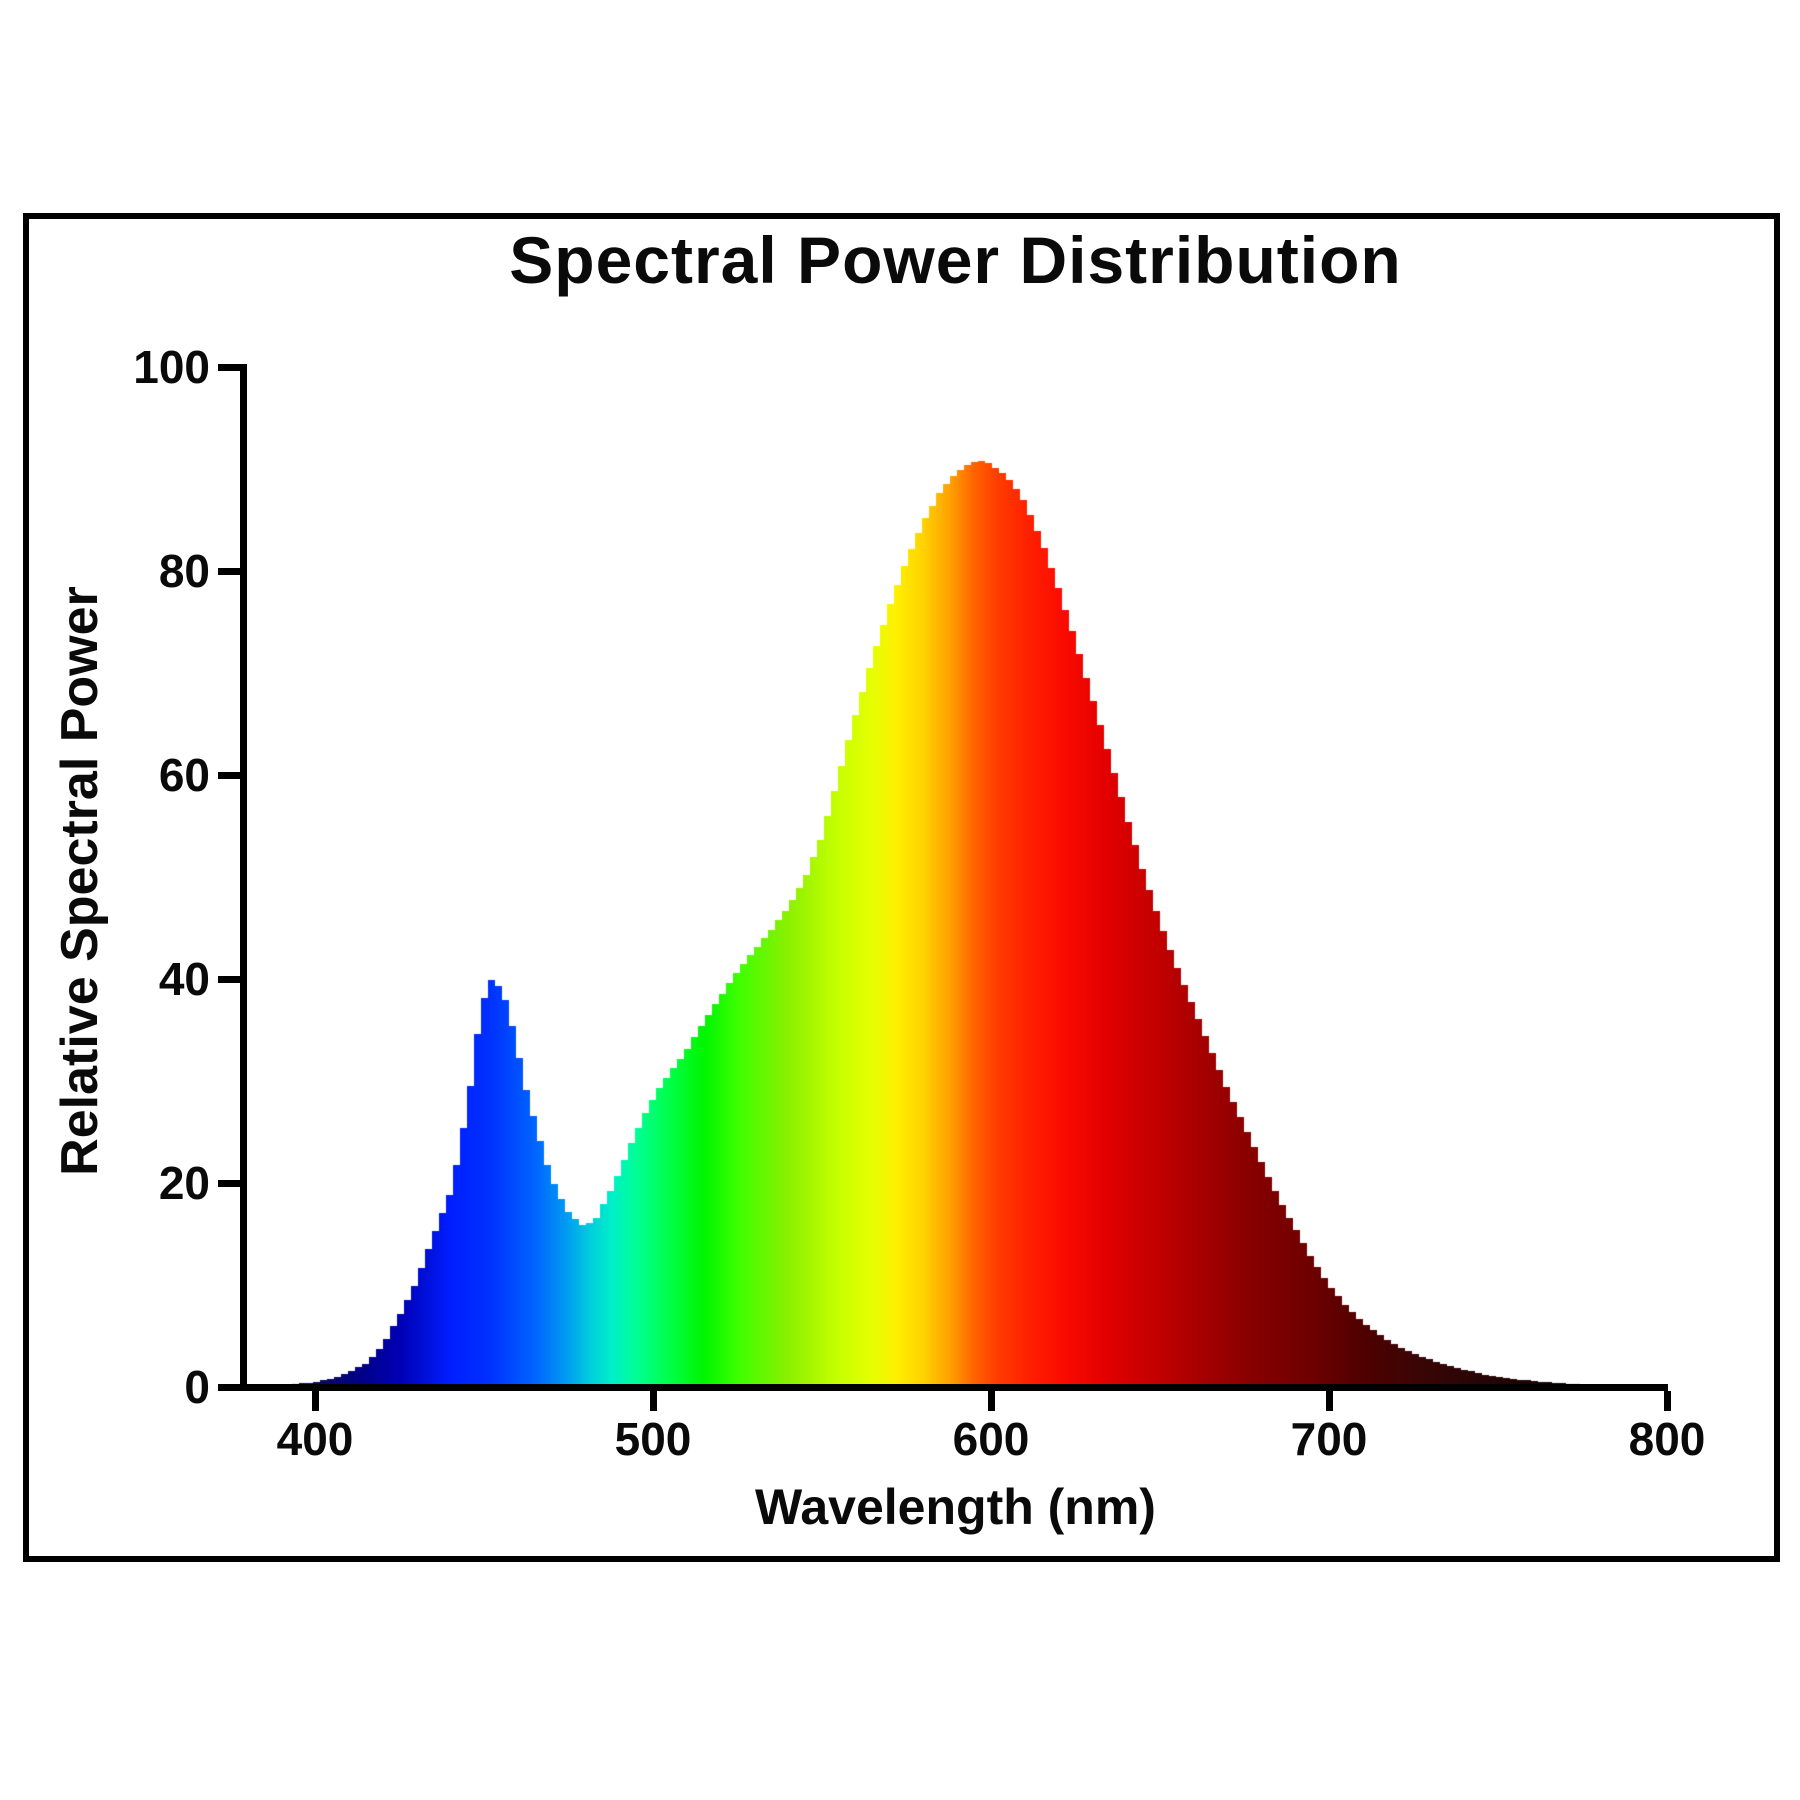 The height and width of the screenshot is (1800, 1800). What do you see at coordinates (171, 367) in the screenshot?
I see `y-tick-label: 100` at bounding box center [171, 367].